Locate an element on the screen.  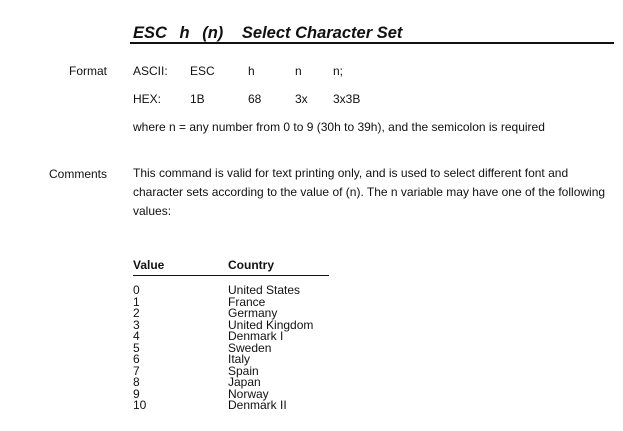
country-cell: Sweden is located at coordinates (250, 347).